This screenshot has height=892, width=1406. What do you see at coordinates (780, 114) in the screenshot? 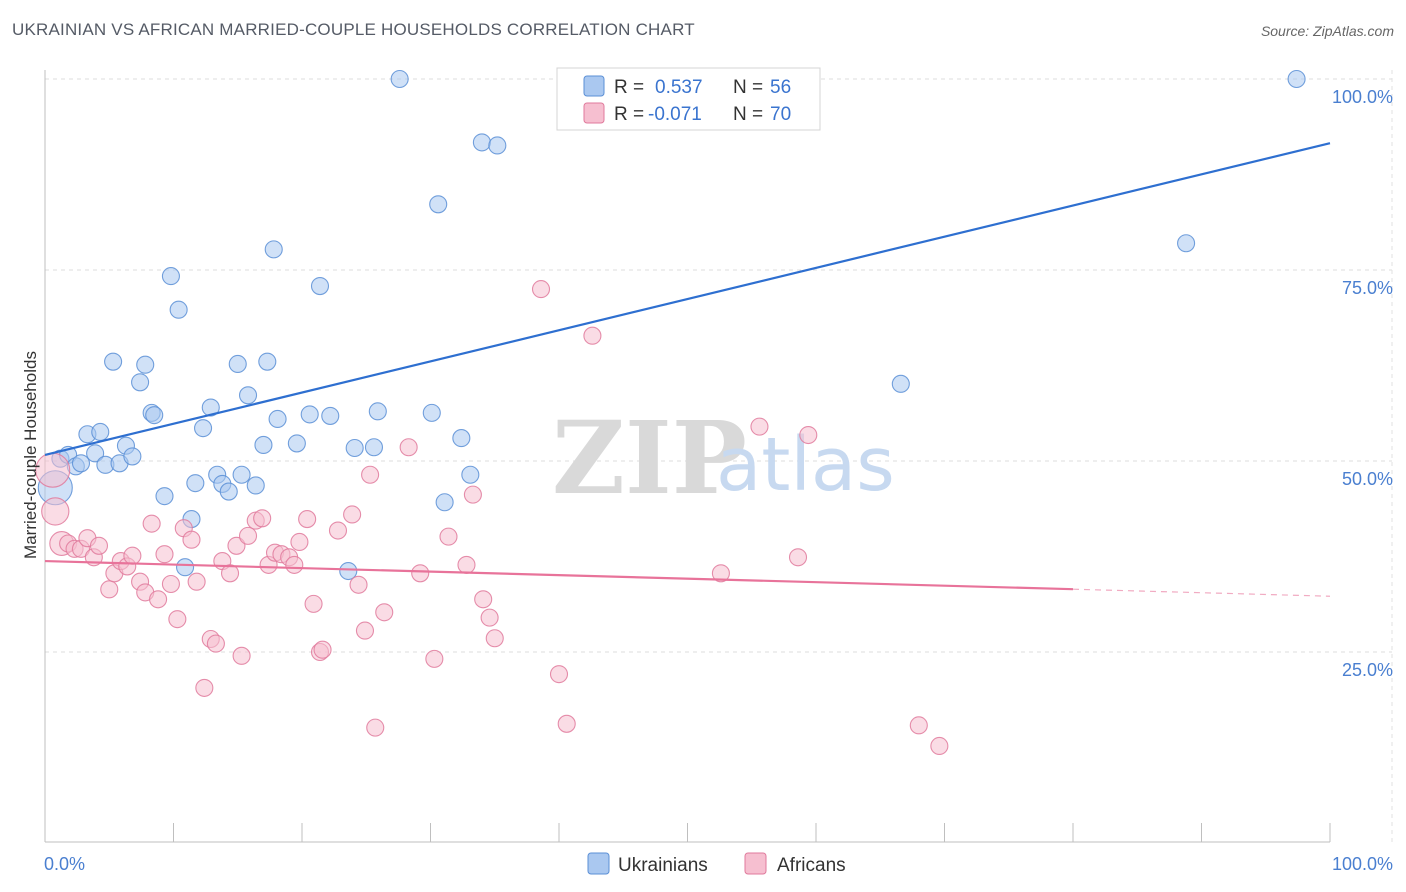
I see `legend-n-value: 70` at bounding box center [780, 114].